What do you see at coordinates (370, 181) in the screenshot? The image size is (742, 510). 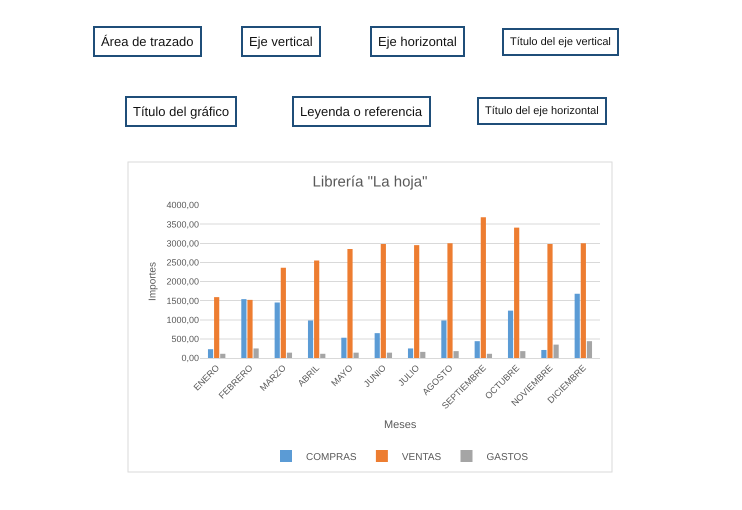 I see `chart-title: Librería "La hoja"` at bounding box center [370, 181].